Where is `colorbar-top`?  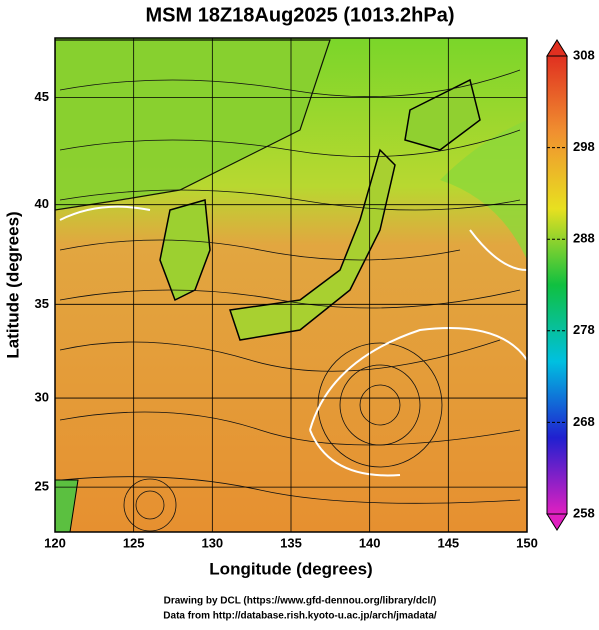 colorbar-top is located at coordinates (557, 48).